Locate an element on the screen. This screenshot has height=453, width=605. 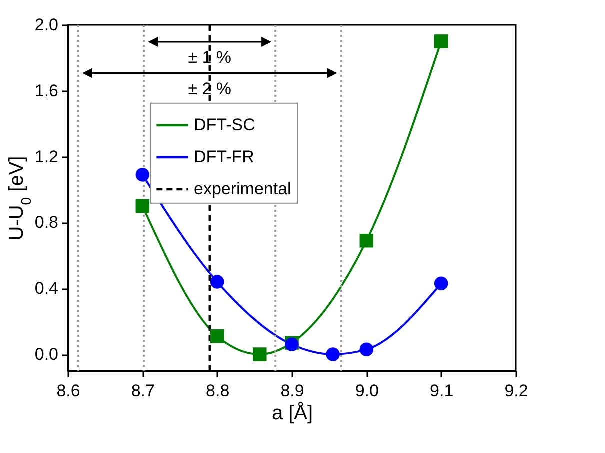
y-tick-label: 0.0 is located at coordinates (46, 354).